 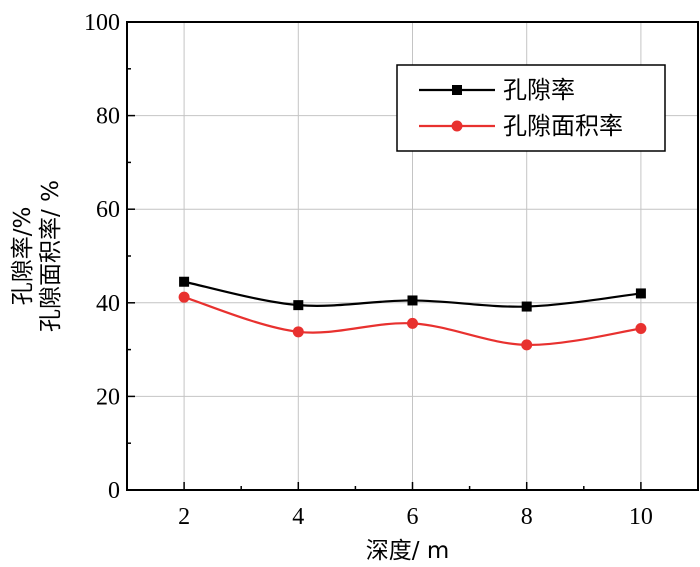 I want to click on y-tick-label: 60, so click(x=108, y=210).